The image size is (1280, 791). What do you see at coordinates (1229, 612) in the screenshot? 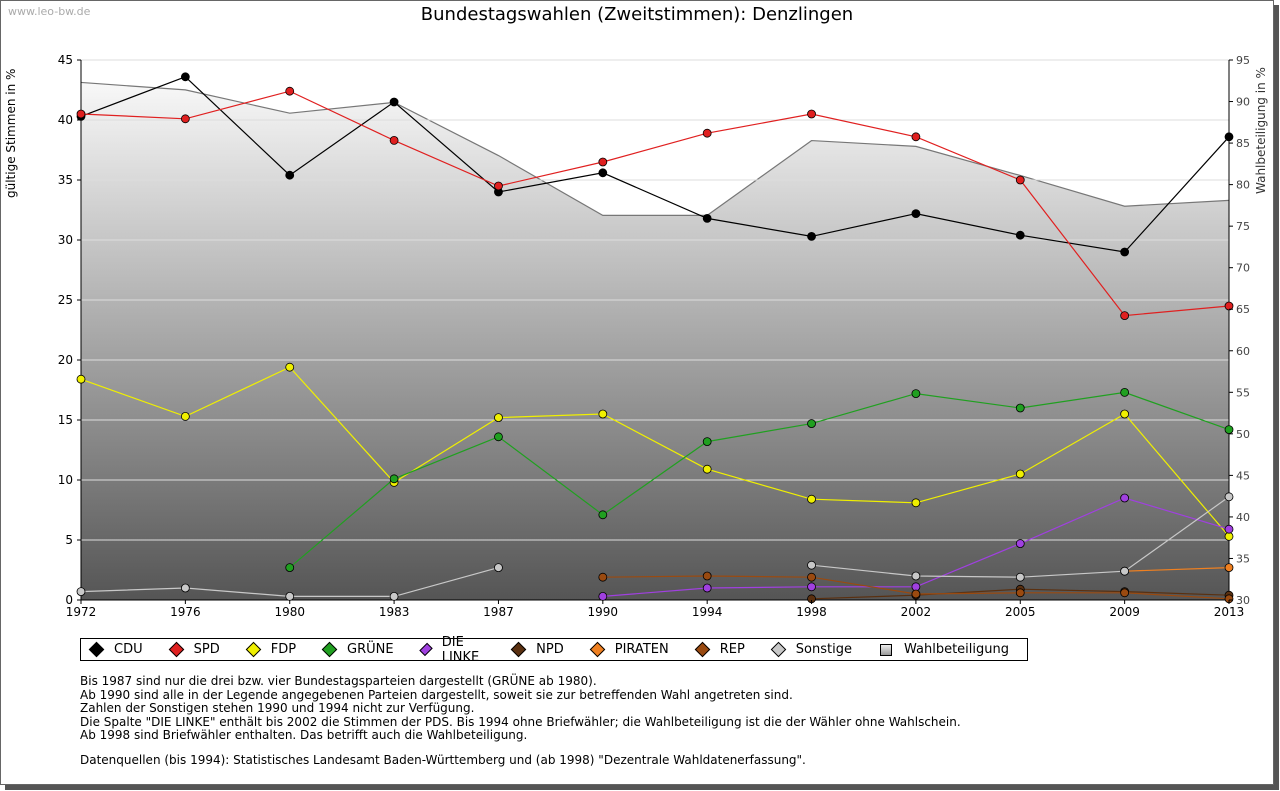
I see `x-tick-label: 2013` at bounding box center [1229, 612].